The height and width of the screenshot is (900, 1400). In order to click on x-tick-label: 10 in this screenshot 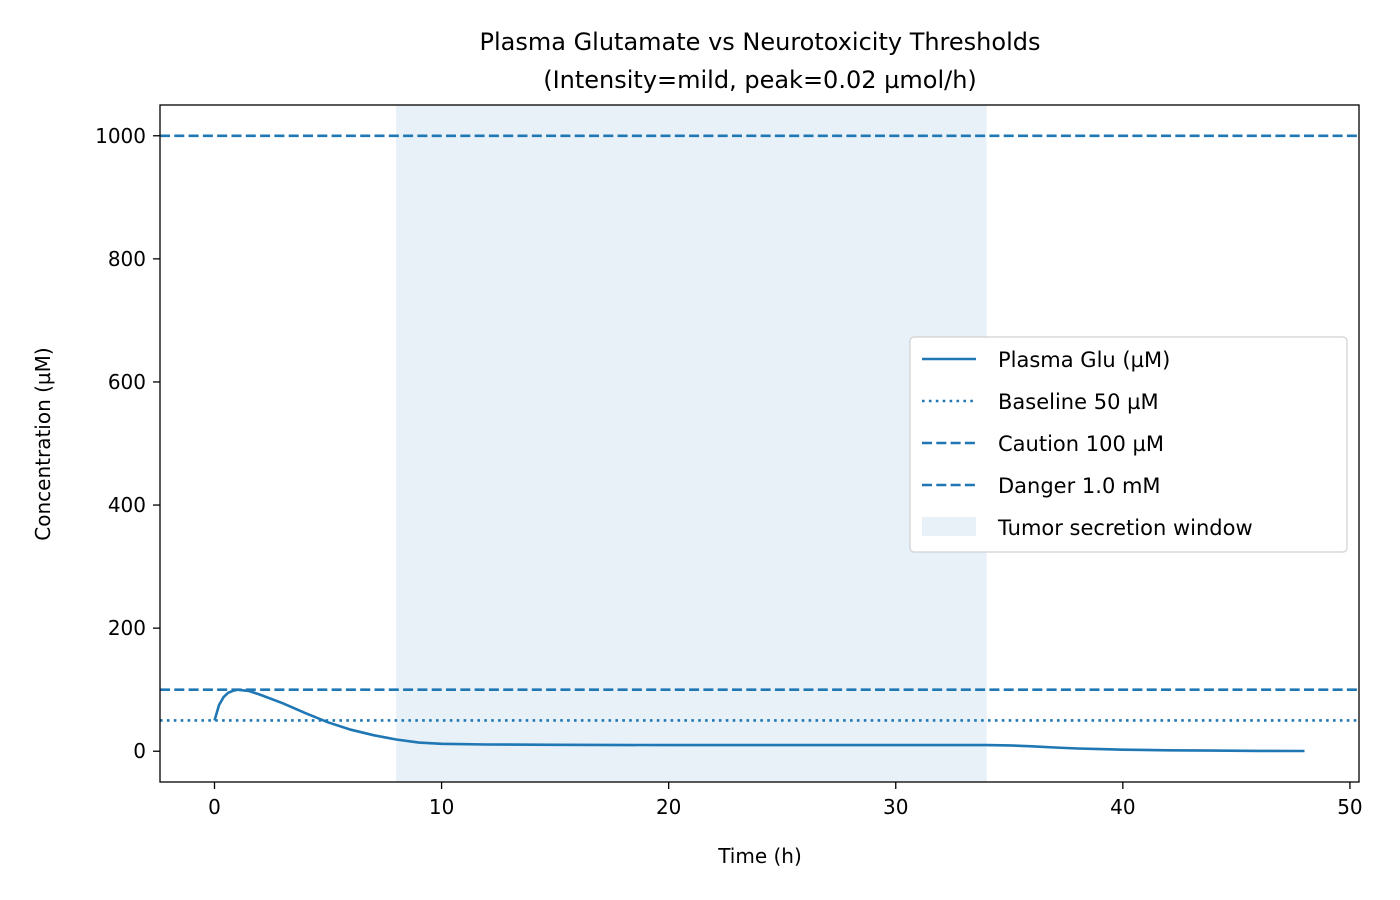, I will do `click(441, 807)`.